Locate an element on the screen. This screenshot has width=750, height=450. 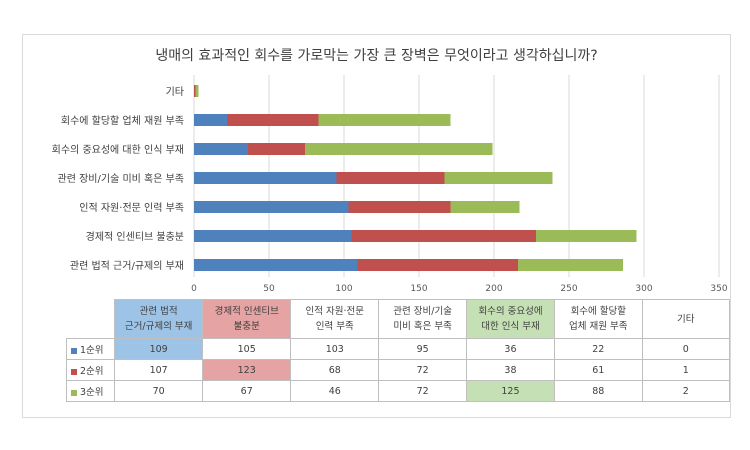
x-tick-label: 150 is located at coordinates (418, 289).